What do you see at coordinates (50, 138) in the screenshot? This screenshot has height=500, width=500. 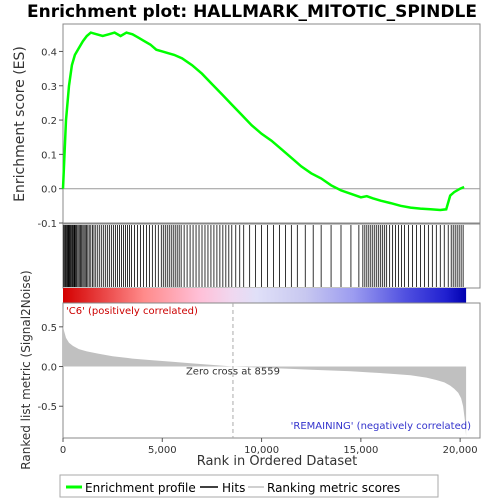 I see `es-y-ticks: -0.1 0.0 0.1 0.2 0.3 0.4` at bounding box center [50, 138].